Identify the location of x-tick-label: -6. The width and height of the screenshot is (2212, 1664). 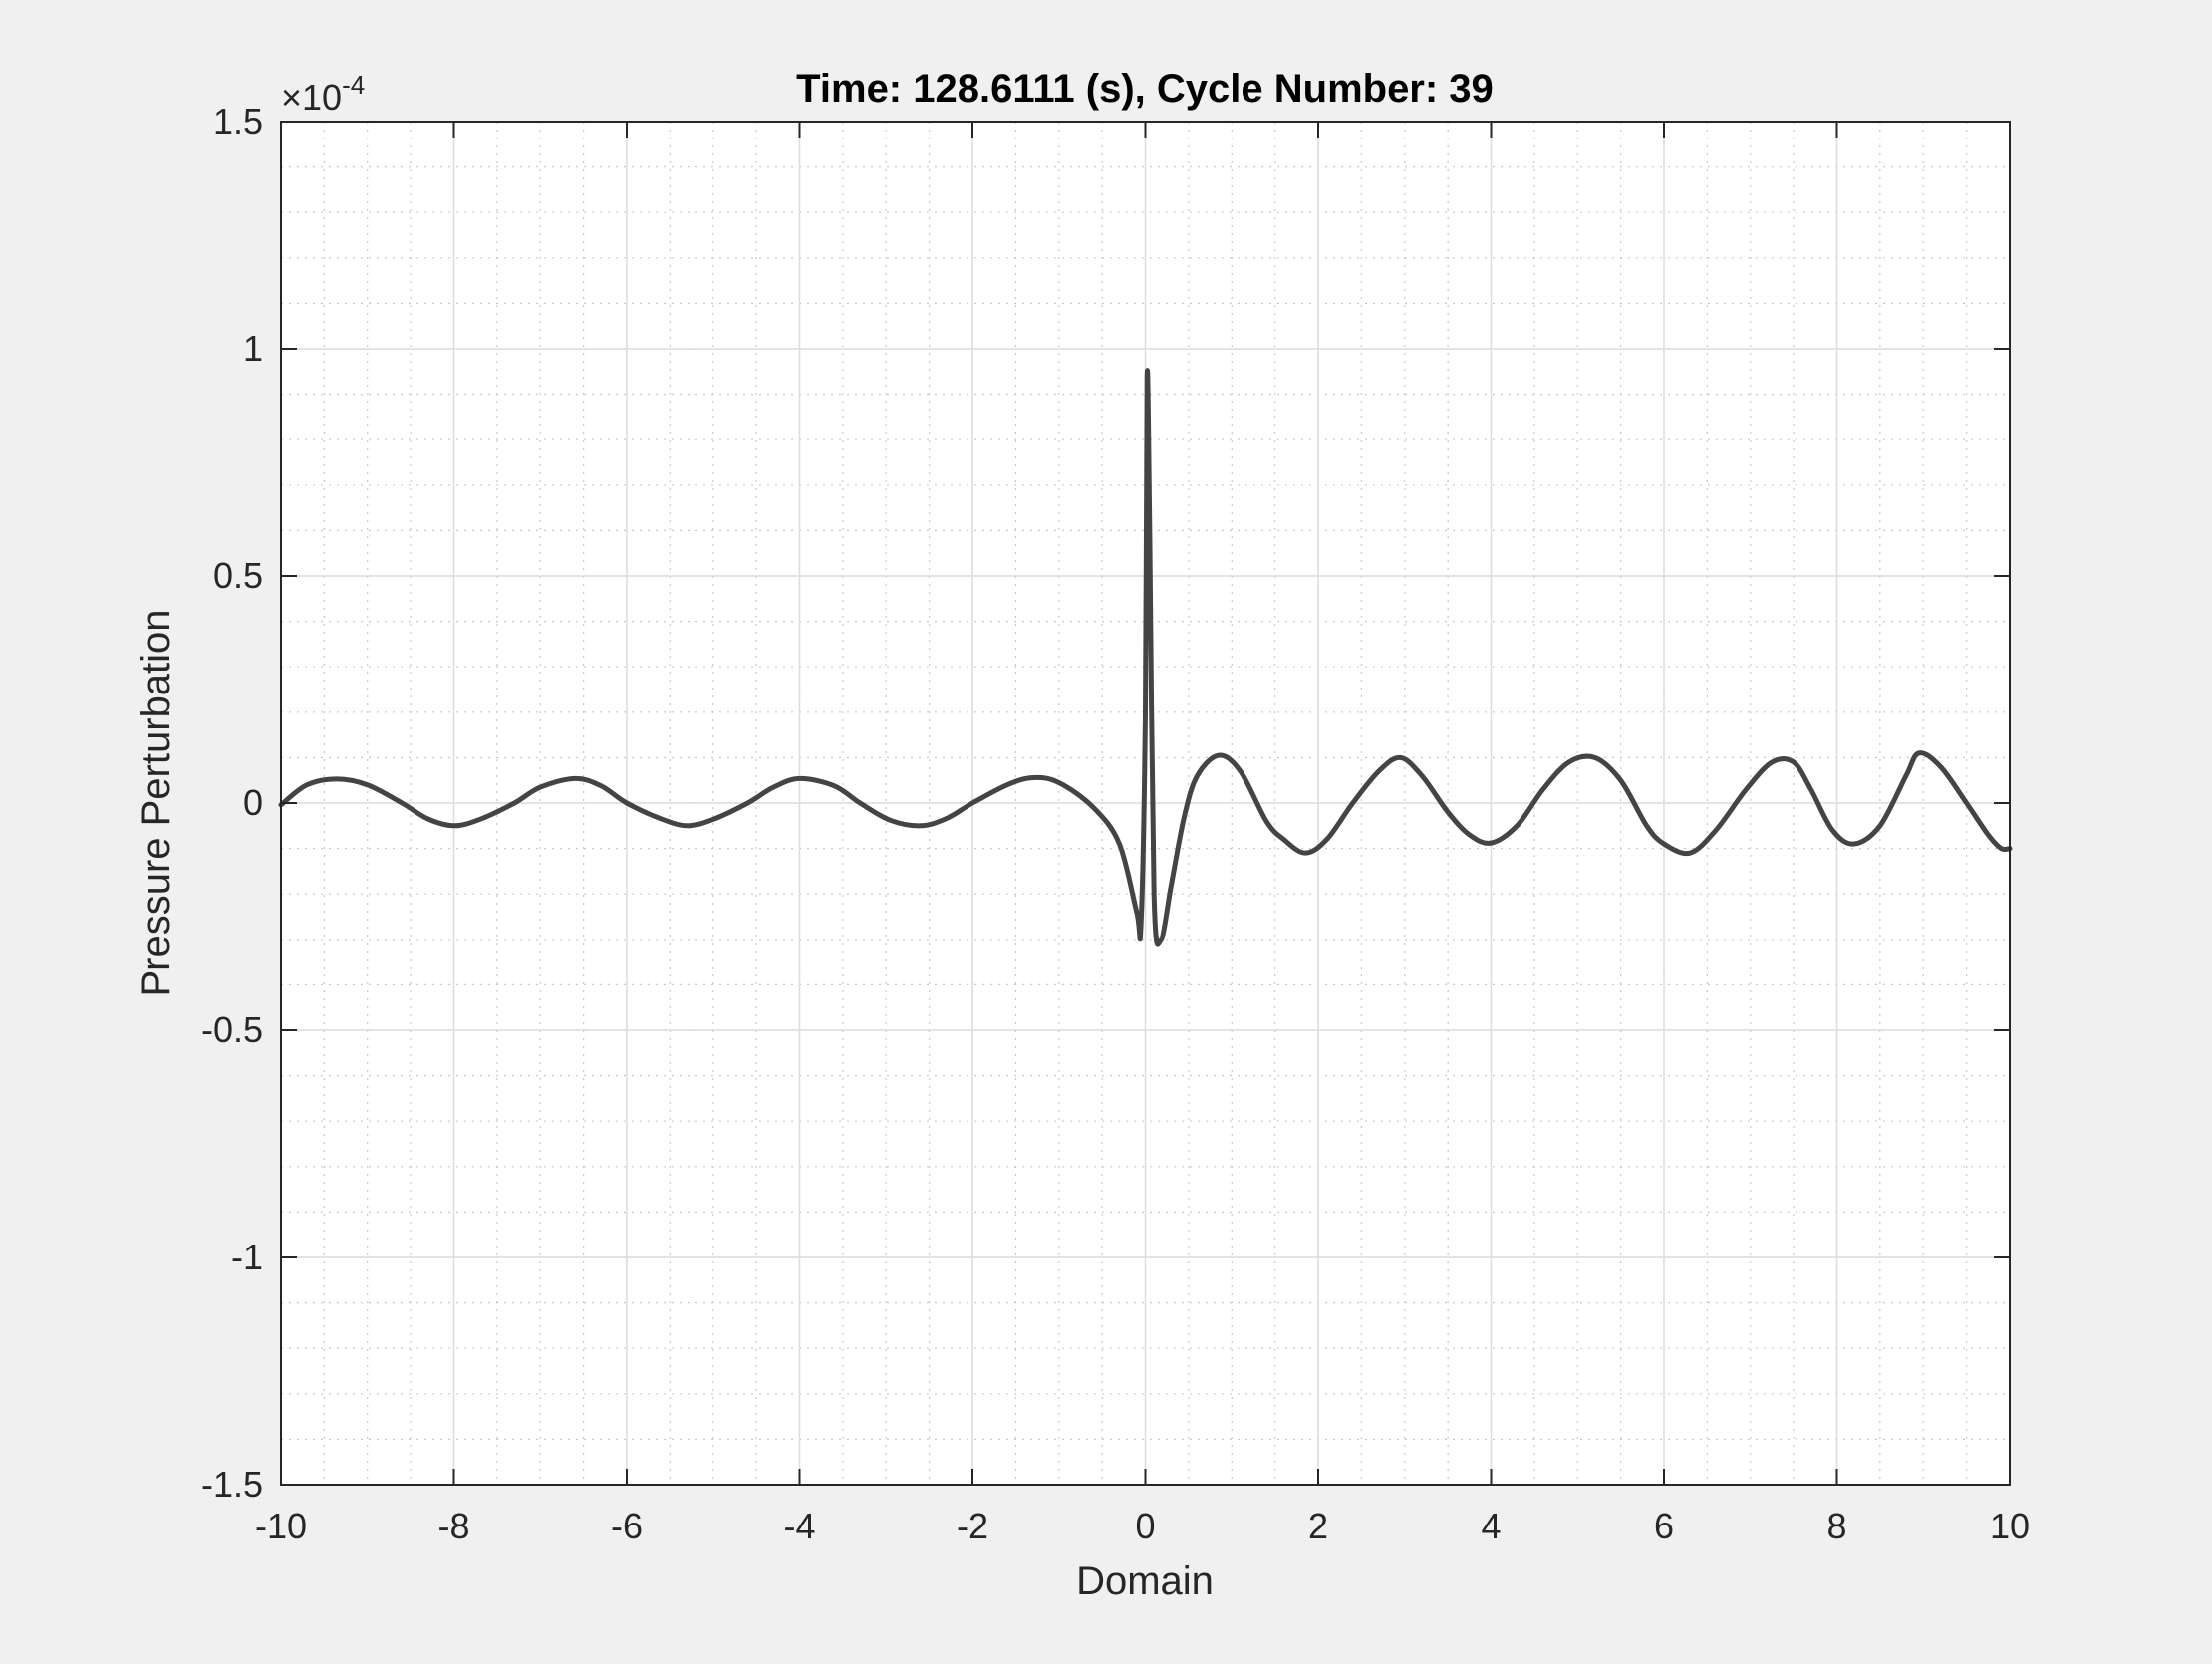
(627, 1526).